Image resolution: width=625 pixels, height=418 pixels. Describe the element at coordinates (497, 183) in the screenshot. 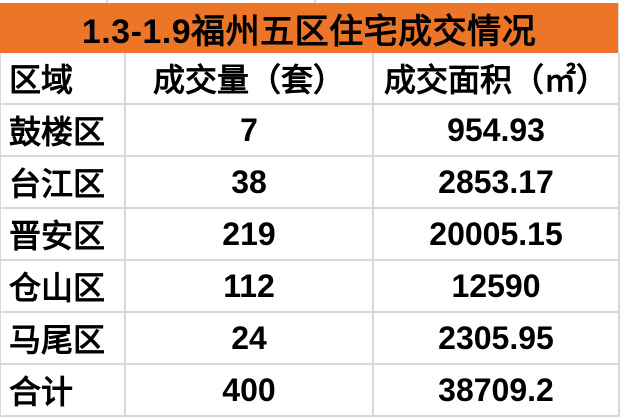

I see `cell-area: 2853.17` at that location.